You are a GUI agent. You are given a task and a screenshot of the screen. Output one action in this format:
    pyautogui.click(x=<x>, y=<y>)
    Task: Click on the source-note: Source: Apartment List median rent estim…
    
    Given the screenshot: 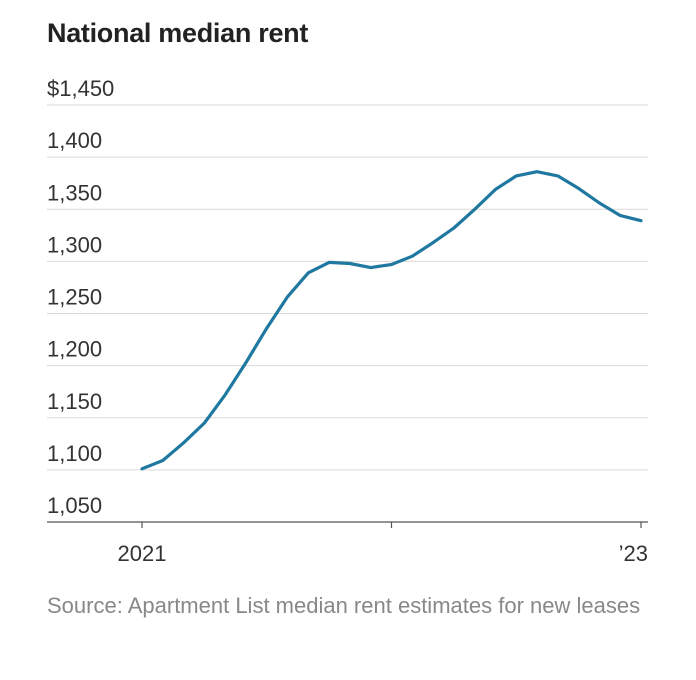 What is the action you would take?
    pyautogui.click(x=344, y=605)
    